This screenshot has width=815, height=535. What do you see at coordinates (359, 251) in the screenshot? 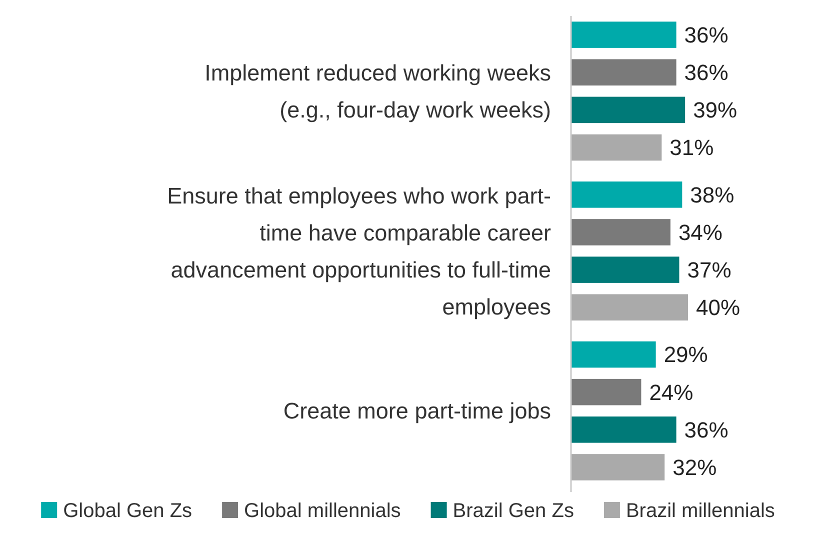
I see `y-tick-label: Ensure that employees who work part-time have comparable career advancement opportunities to full-time employees` at bounding box center [359, 251].